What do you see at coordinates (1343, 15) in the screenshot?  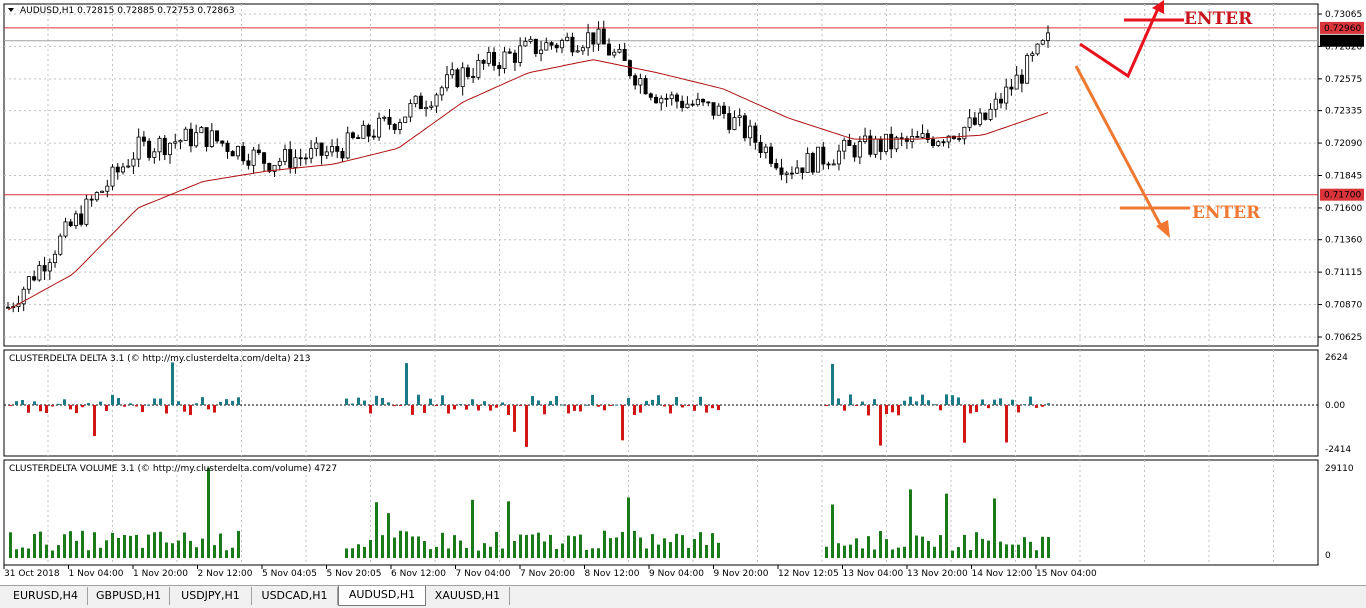 I see `price-label: 0.73065` at bounding box center [1343, 15].